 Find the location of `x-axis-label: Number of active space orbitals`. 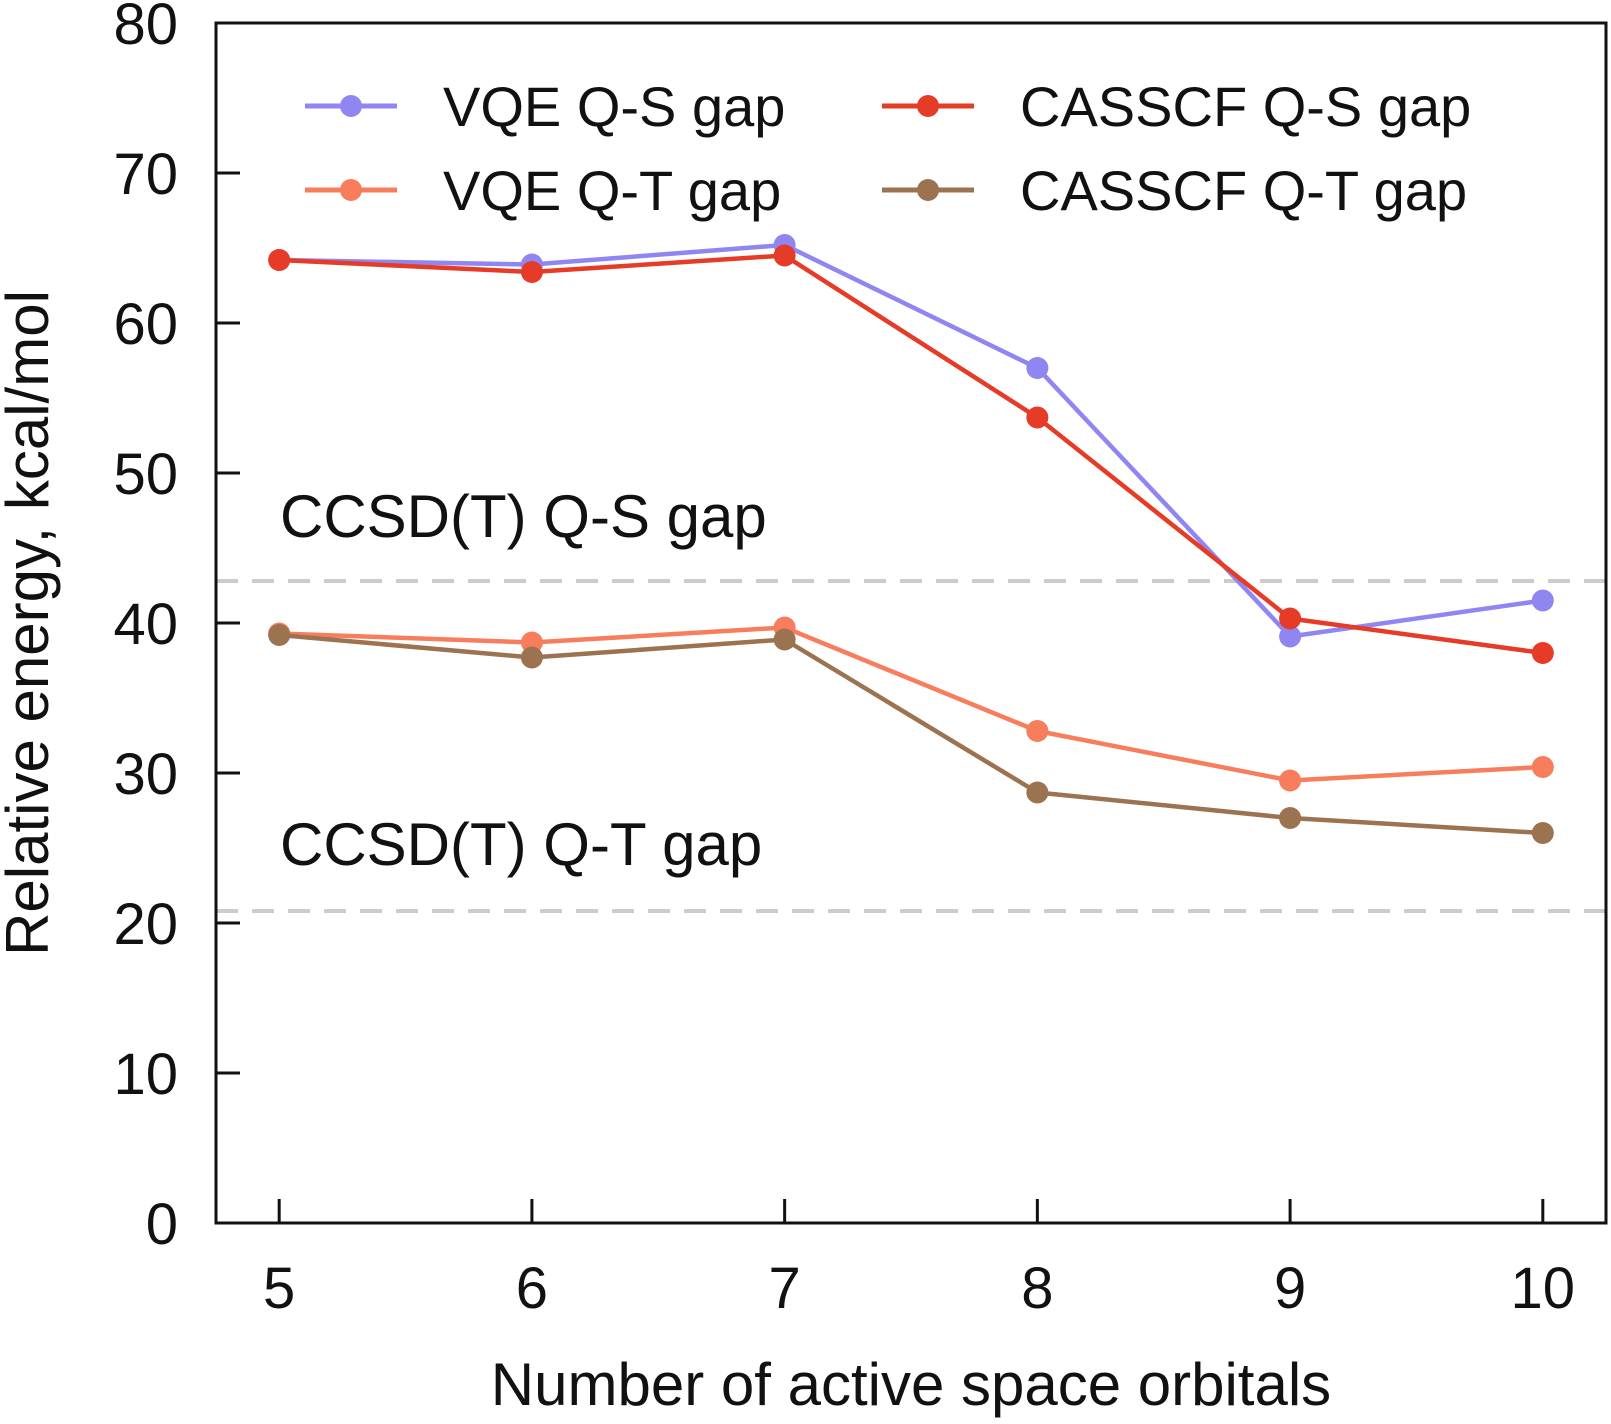

x-axis-label: Number of active space orbitals is located at coordinates (911, 1384).